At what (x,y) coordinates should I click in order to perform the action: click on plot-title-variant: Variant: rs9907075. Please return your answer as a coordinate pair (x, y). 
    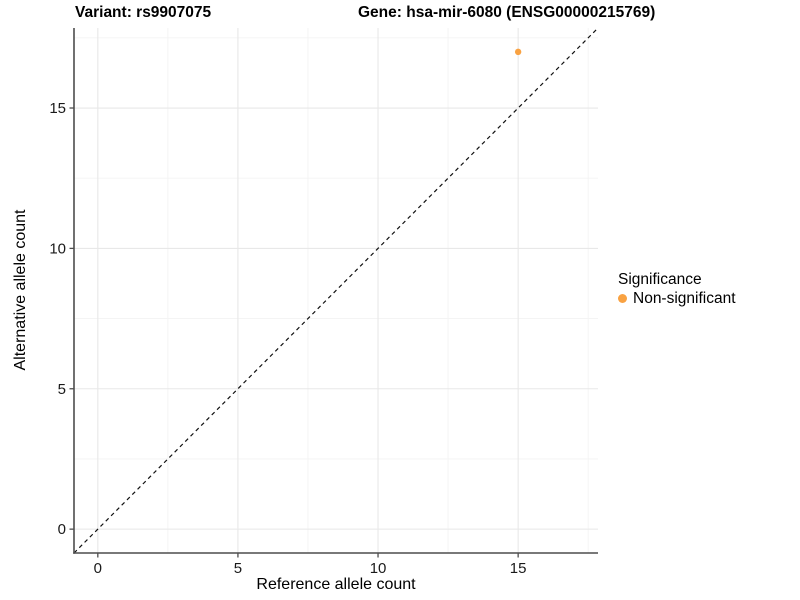
    Looking at the image, I should click on (143, 12).